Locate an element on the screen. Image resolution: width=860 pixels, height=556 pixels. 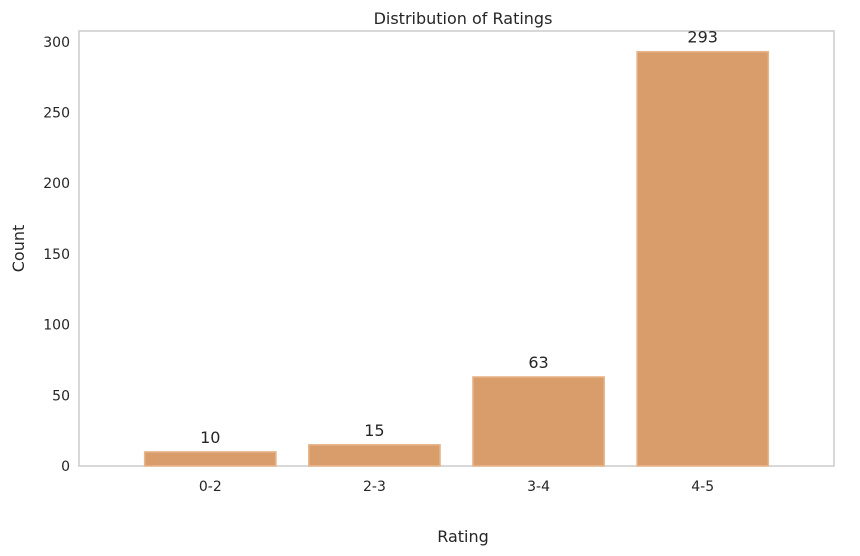
x-tick-label: 0-2 is located at coordinates (210, 487).